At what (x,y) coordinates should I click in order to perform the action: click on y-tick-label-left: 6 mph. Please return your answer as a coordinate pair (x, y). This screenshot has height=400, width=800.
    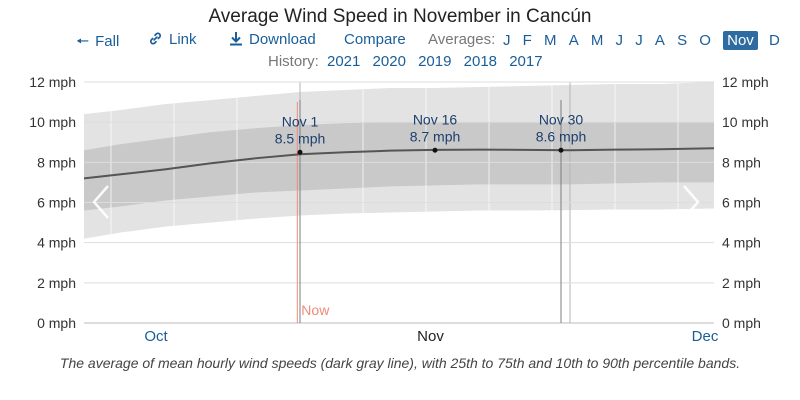
    Looking at the image, I should click on (56, 203).